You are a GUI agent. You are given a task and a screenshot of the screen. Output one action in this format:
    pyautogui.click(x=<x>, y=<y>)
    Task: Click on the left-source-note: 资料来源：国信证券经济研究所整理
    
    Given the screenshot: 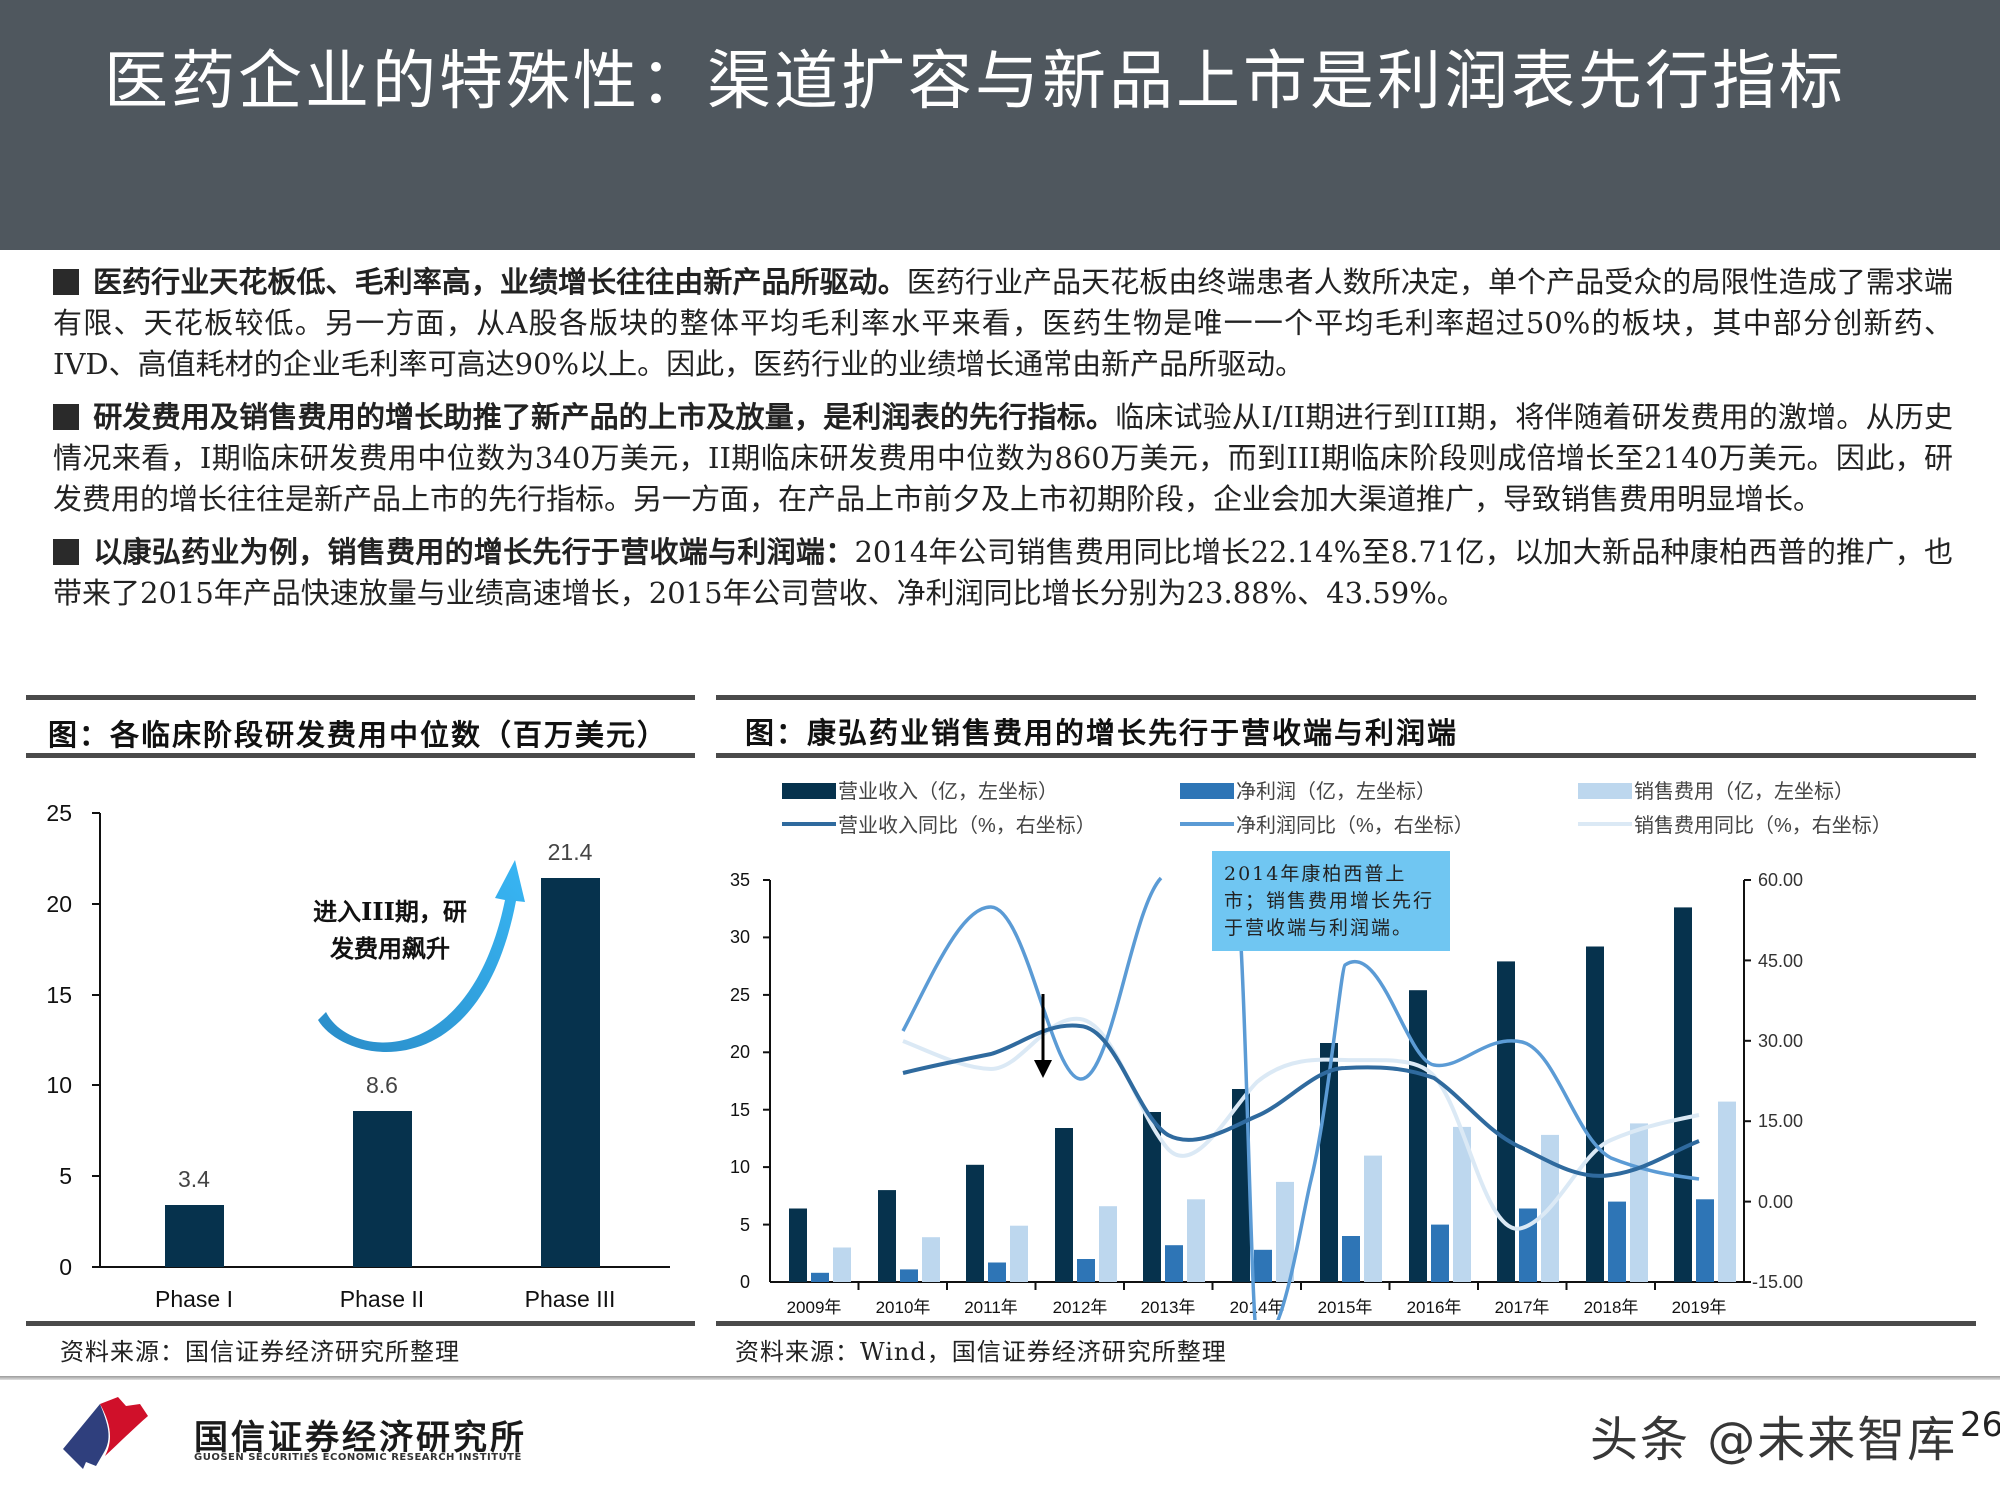 What is the action you would take?
    pyautogui.click(x=260, y=1352)
    